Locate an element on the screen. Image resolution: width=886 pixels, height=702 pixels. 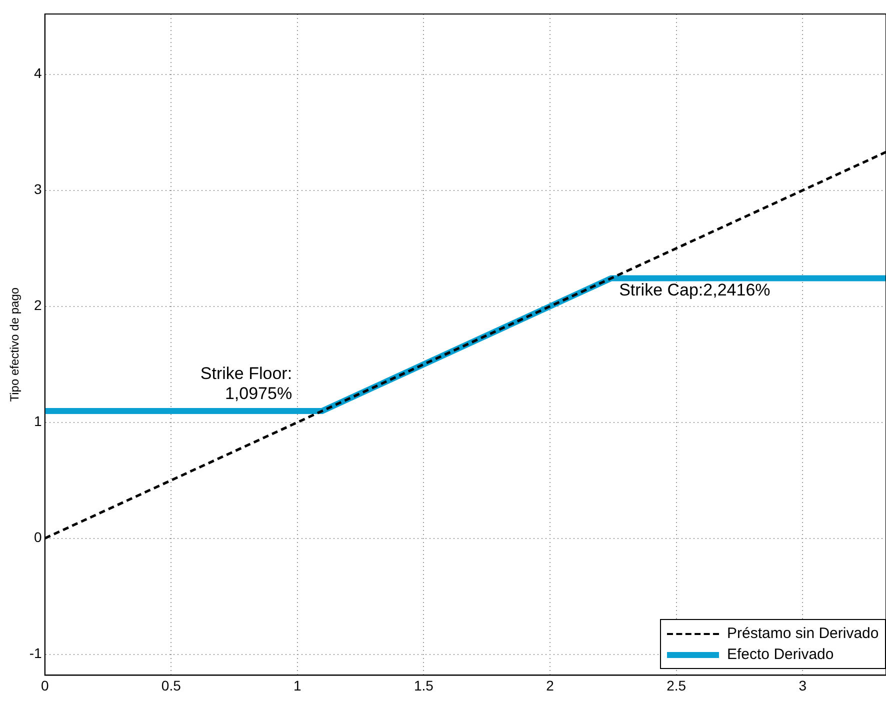
x-tick-label: 0.5 is located at coordinates (171, 685).